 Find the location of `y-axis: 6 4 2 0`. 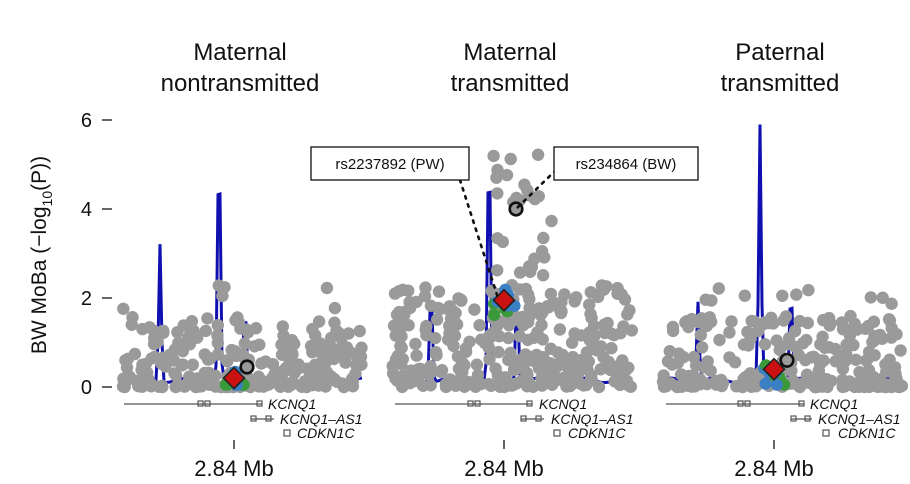

y-axis: 6 4 2 0 is located at coordinates (96, 254).